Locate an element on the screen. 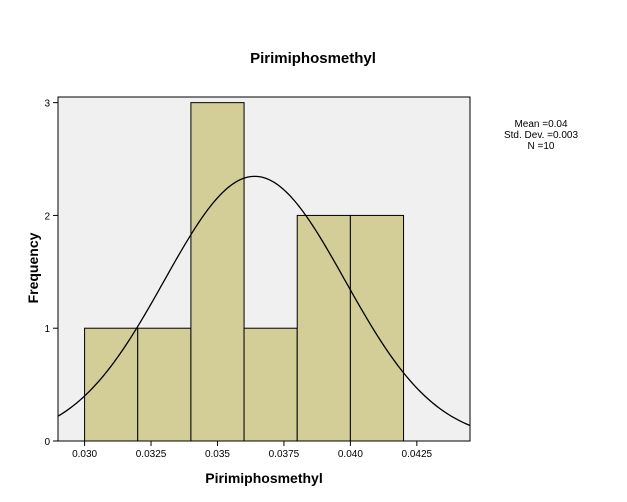  x-tick-label: 0.030 is located at coordinates (84, 454).